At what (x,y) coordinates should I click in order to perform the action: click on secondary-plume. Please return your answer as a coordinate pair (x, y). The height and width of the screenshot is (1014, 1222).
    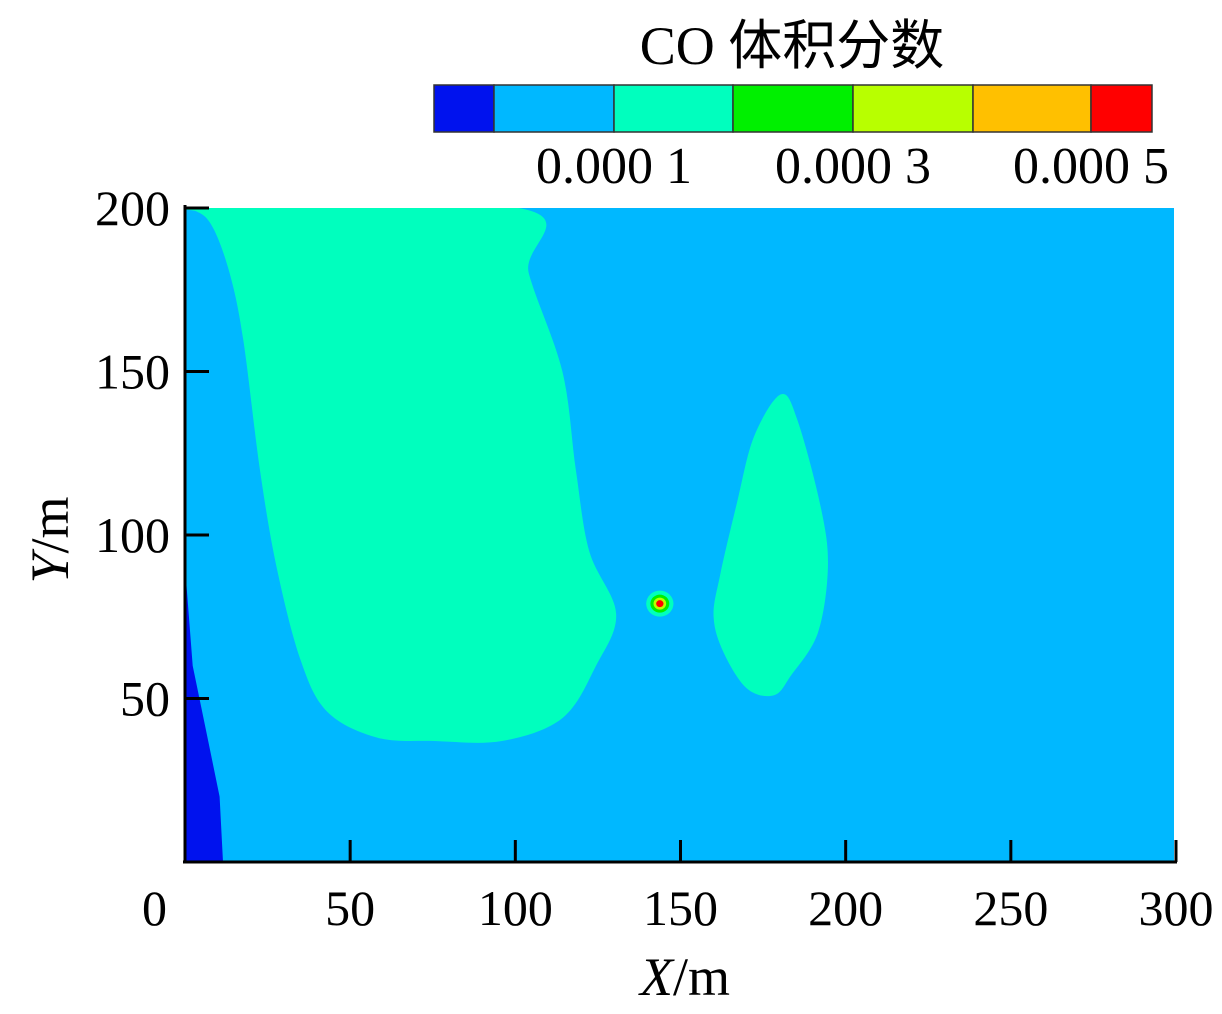
    Looking at the image, I should click on (770, 545).